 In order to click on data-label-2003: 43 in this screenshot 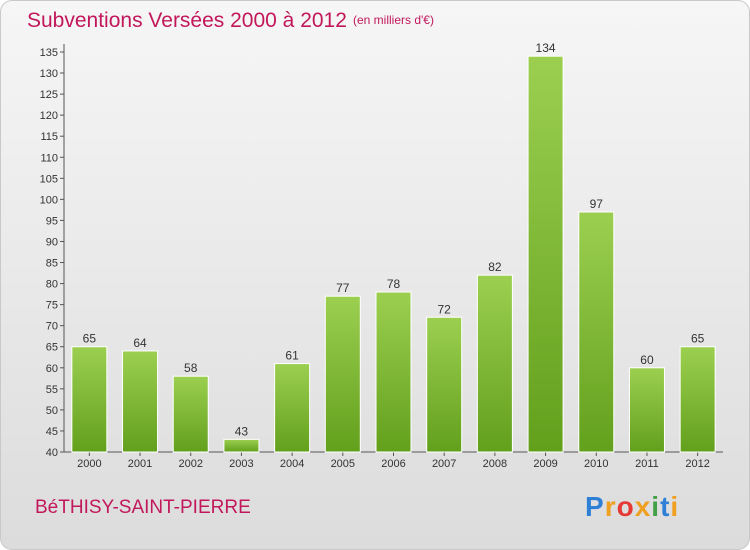, I will do `click(242, 431)`.